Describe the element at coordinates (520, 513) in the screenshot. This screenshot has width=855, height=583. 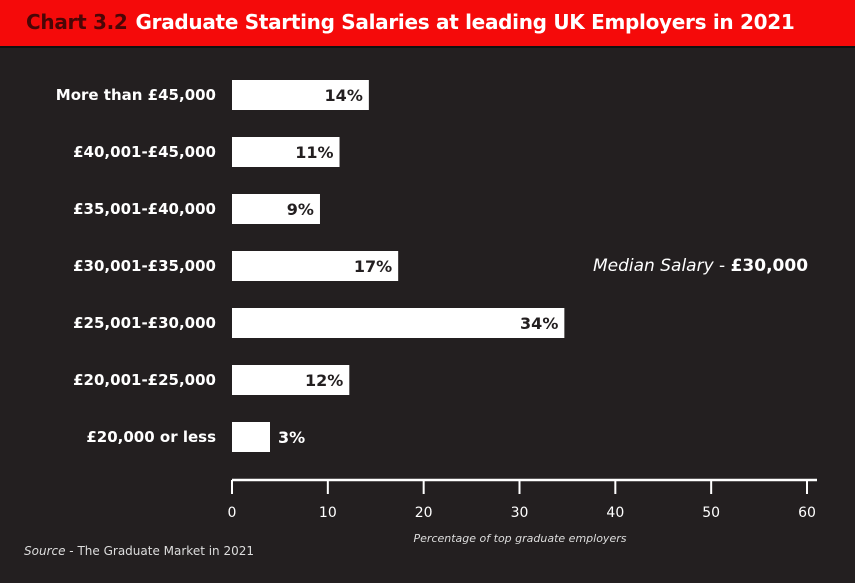
I see `x-tick-label: 30` at that location.